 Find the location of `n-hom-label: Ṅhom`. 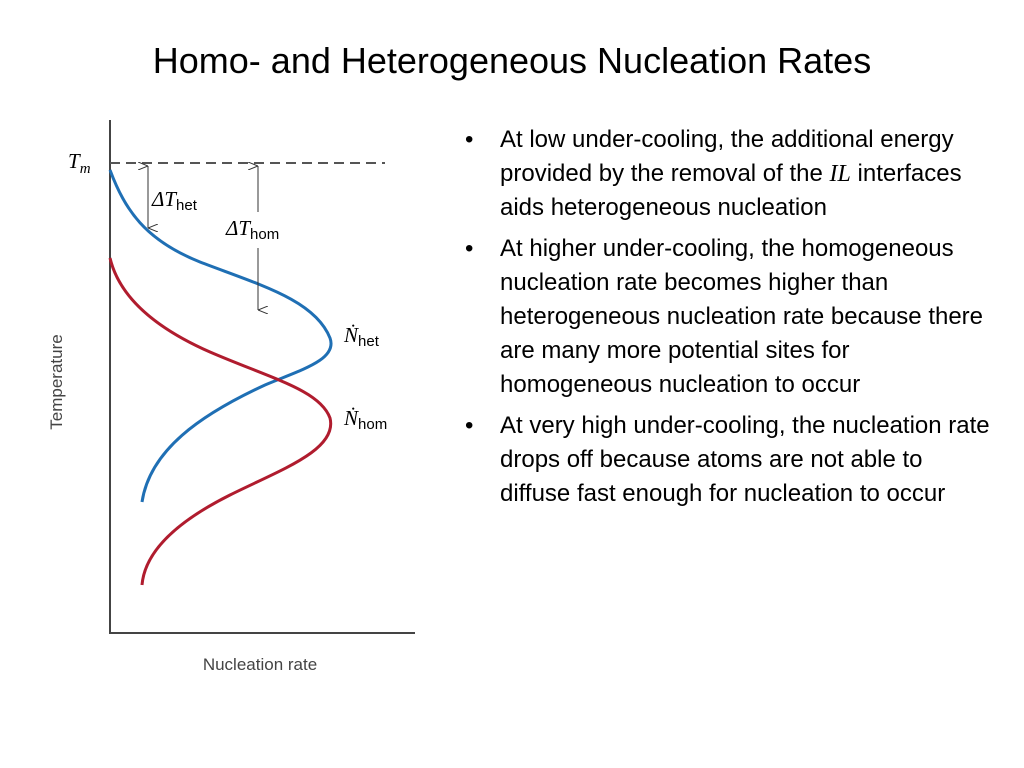

n-hom-label: Ṅhom is located at coordinates (365, 419).